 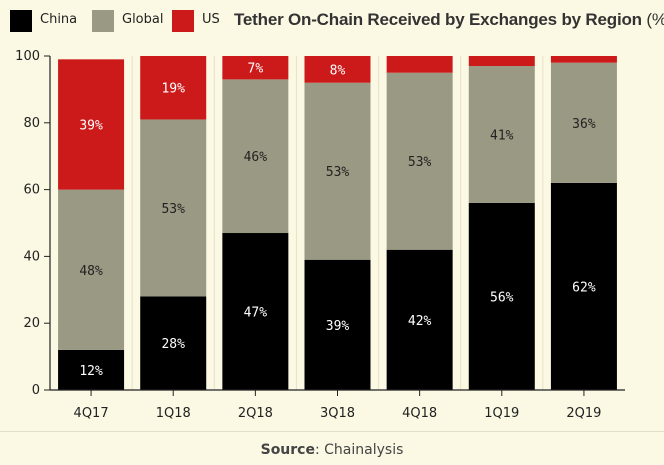 I want to click on data-label-china-4q17: 12%, so click(x=91, y=371).